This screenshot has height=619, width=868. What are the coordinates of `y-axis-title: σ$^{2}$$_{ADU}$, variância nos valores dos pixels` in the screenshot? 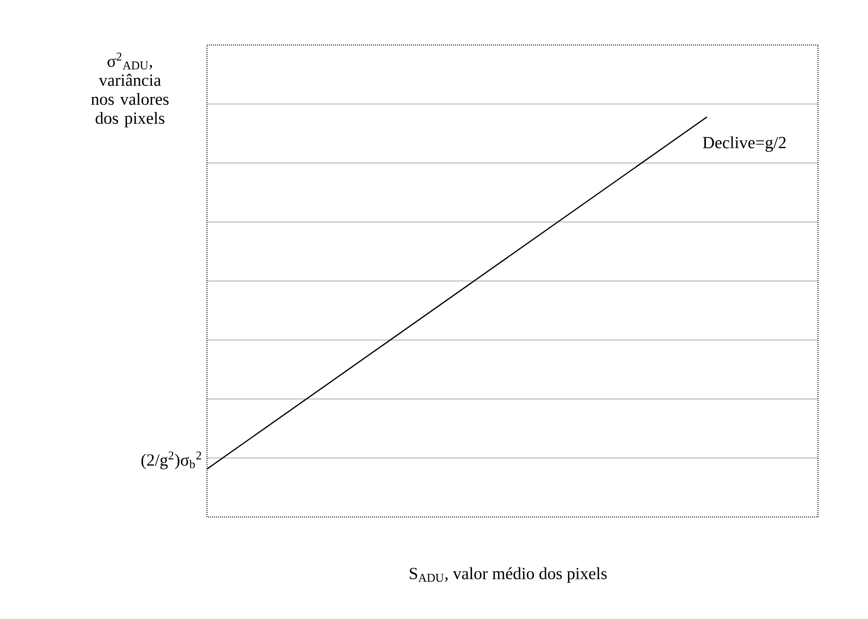 It's located at (130, 90).